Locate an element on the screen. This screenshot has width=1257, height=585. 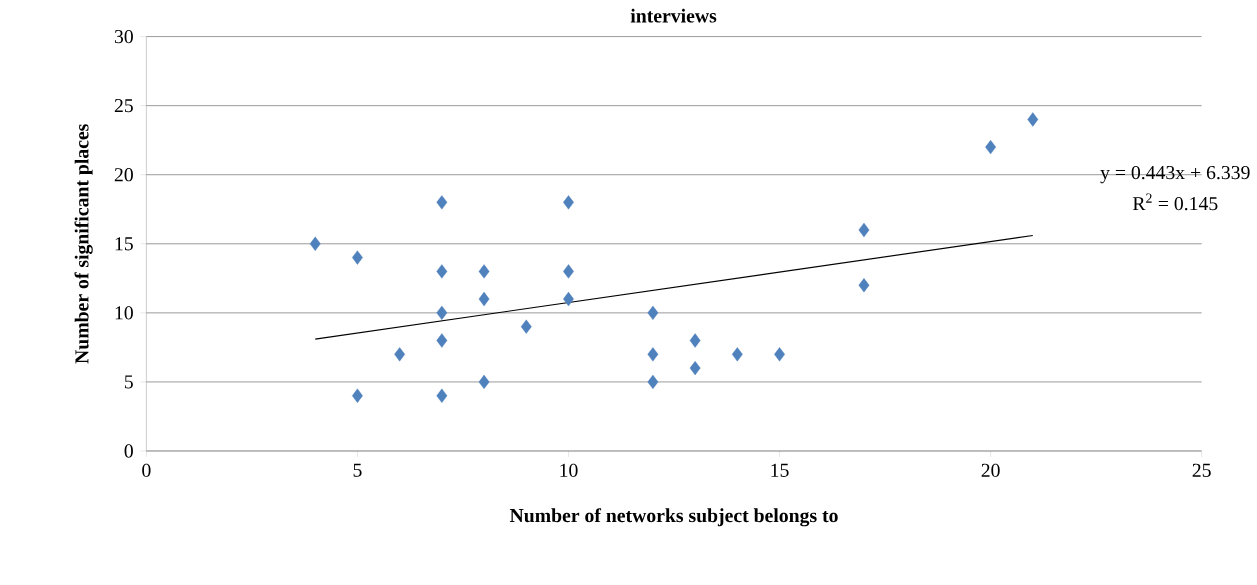
y-tick-label: 25 is located at coordinates (123, 106).